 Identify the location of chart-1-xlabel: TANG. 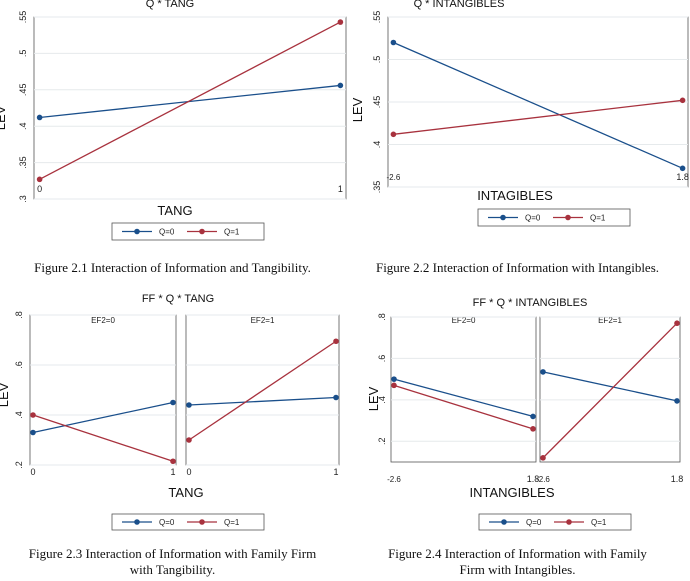
(174, 210).